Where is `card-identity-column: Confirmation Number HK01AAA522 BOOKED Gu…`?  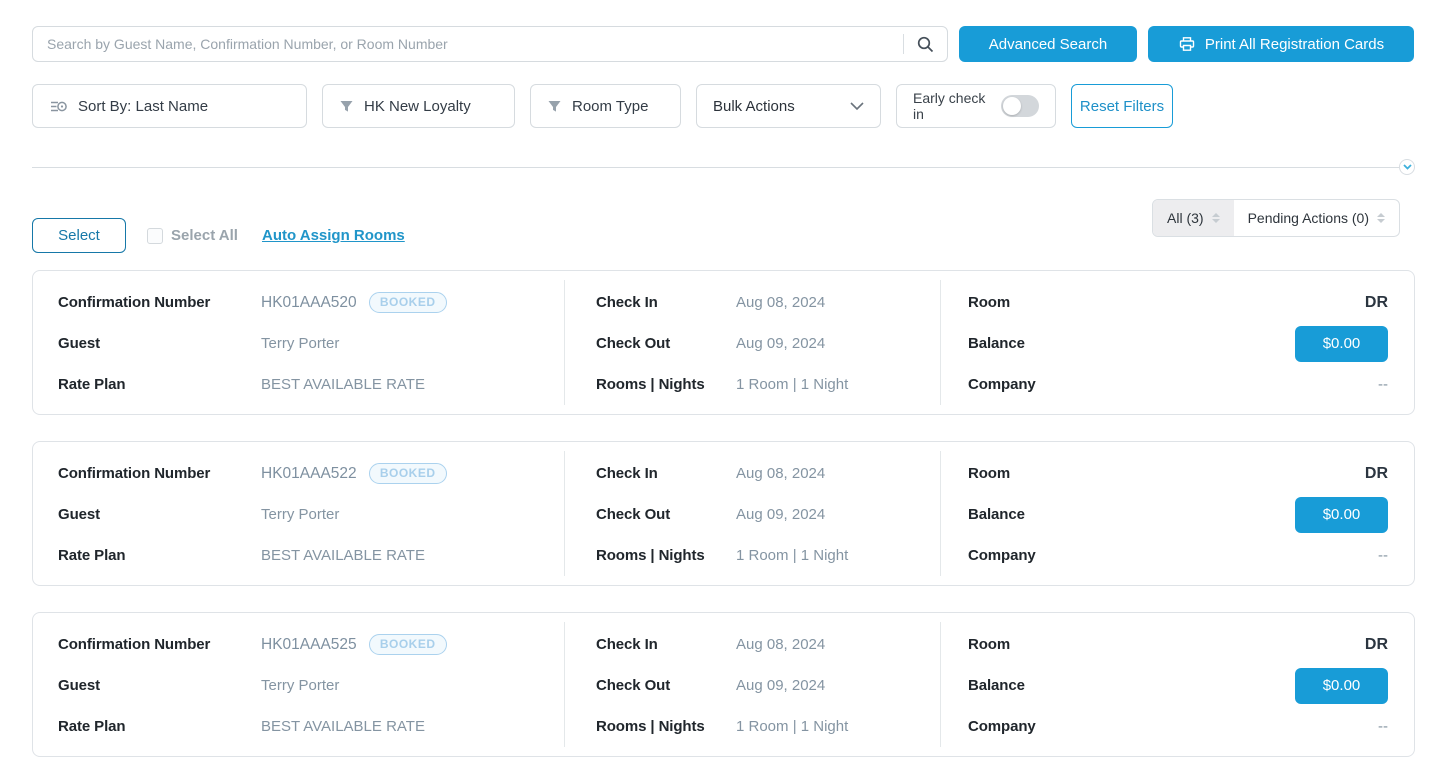 card-identity-column: Confirmation Number HK01AAA522 BOOKED Gu… is located at coordinates (298, 513).